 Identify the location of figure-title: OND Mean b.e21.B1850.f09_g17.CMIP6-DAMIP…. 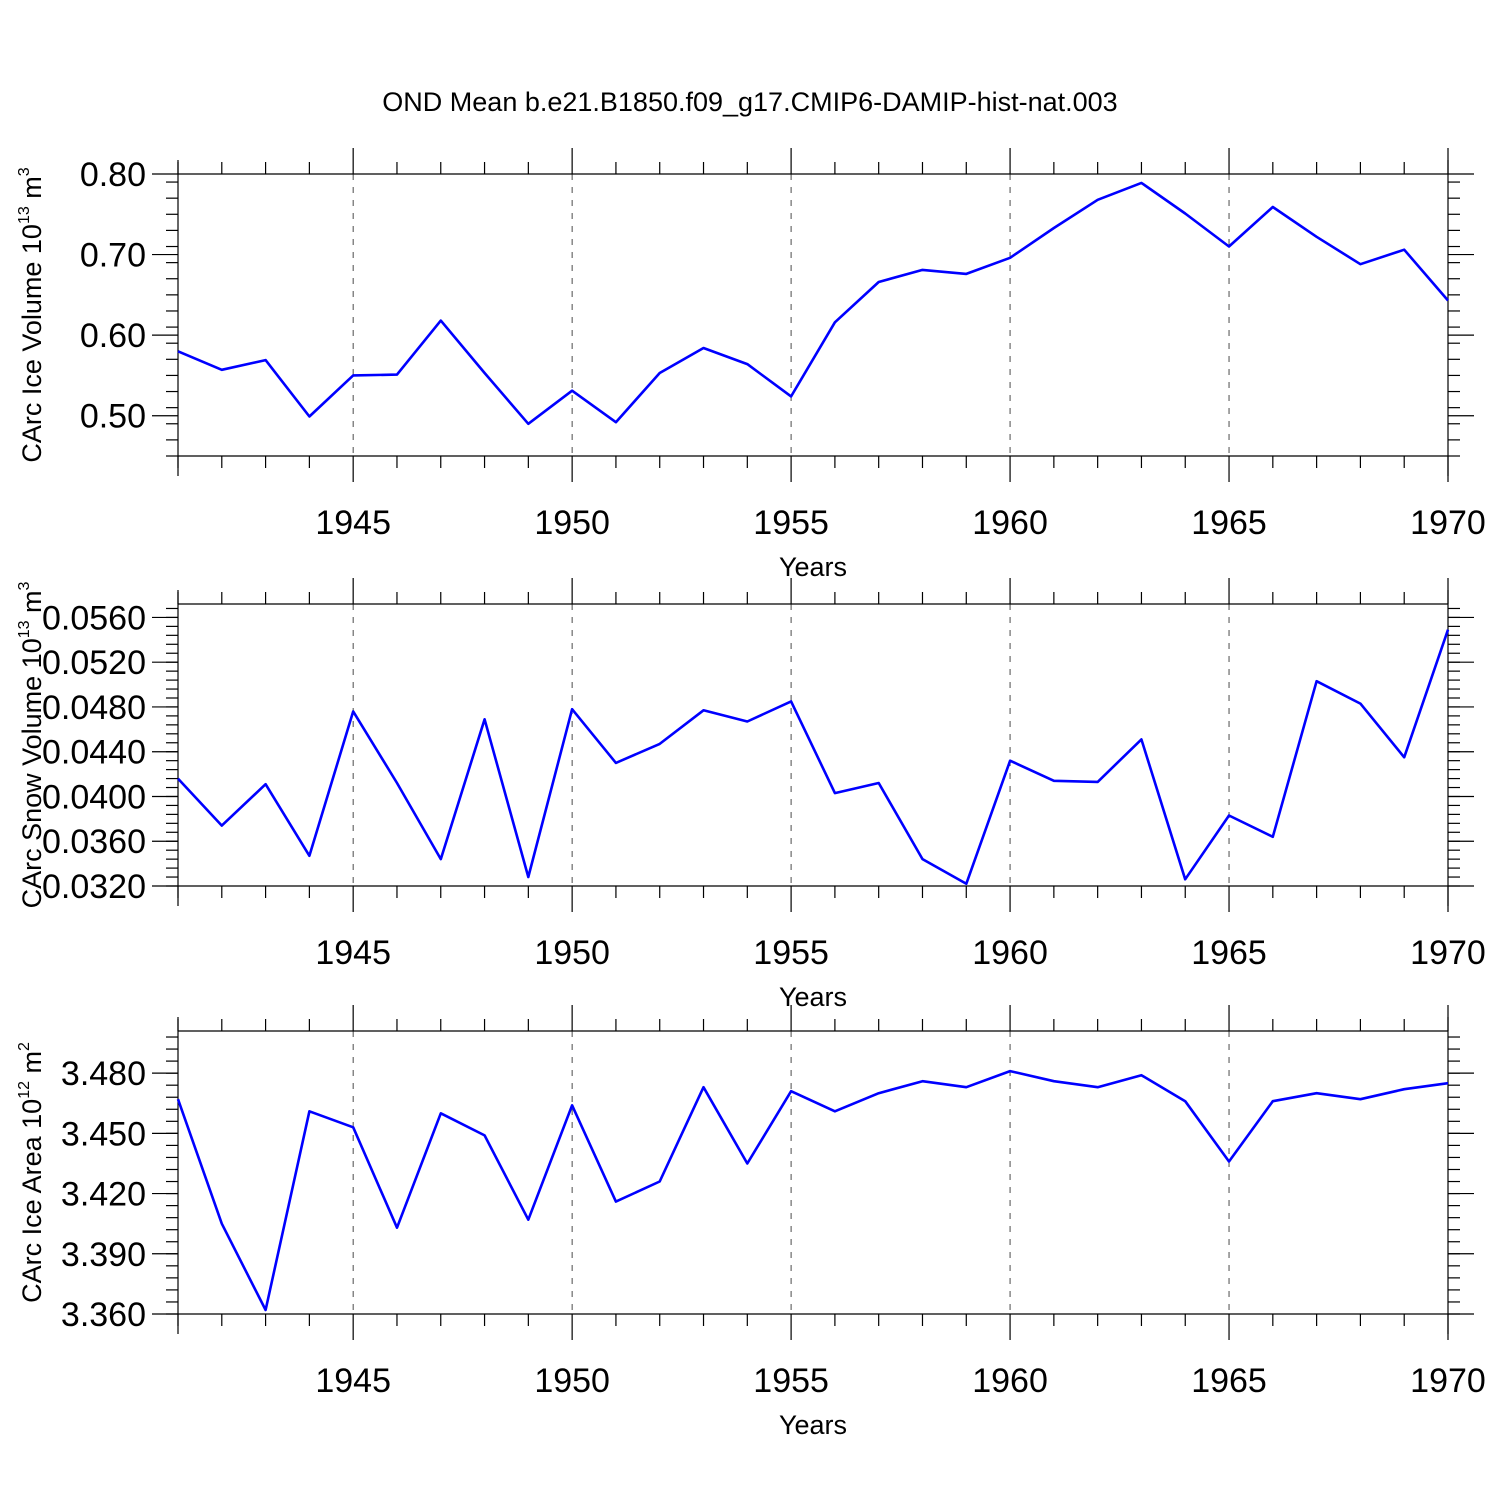
(749, 102).